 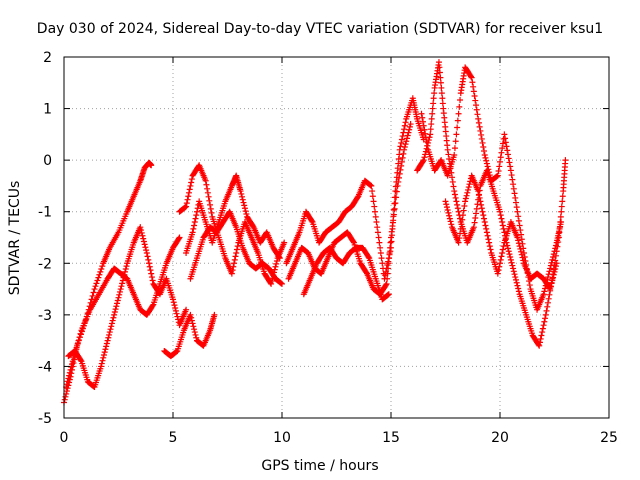 What do you see at coordinates (47, 58) in the screenshot?
I see `y-tick-label: 2` at bounding box center [47, 58].